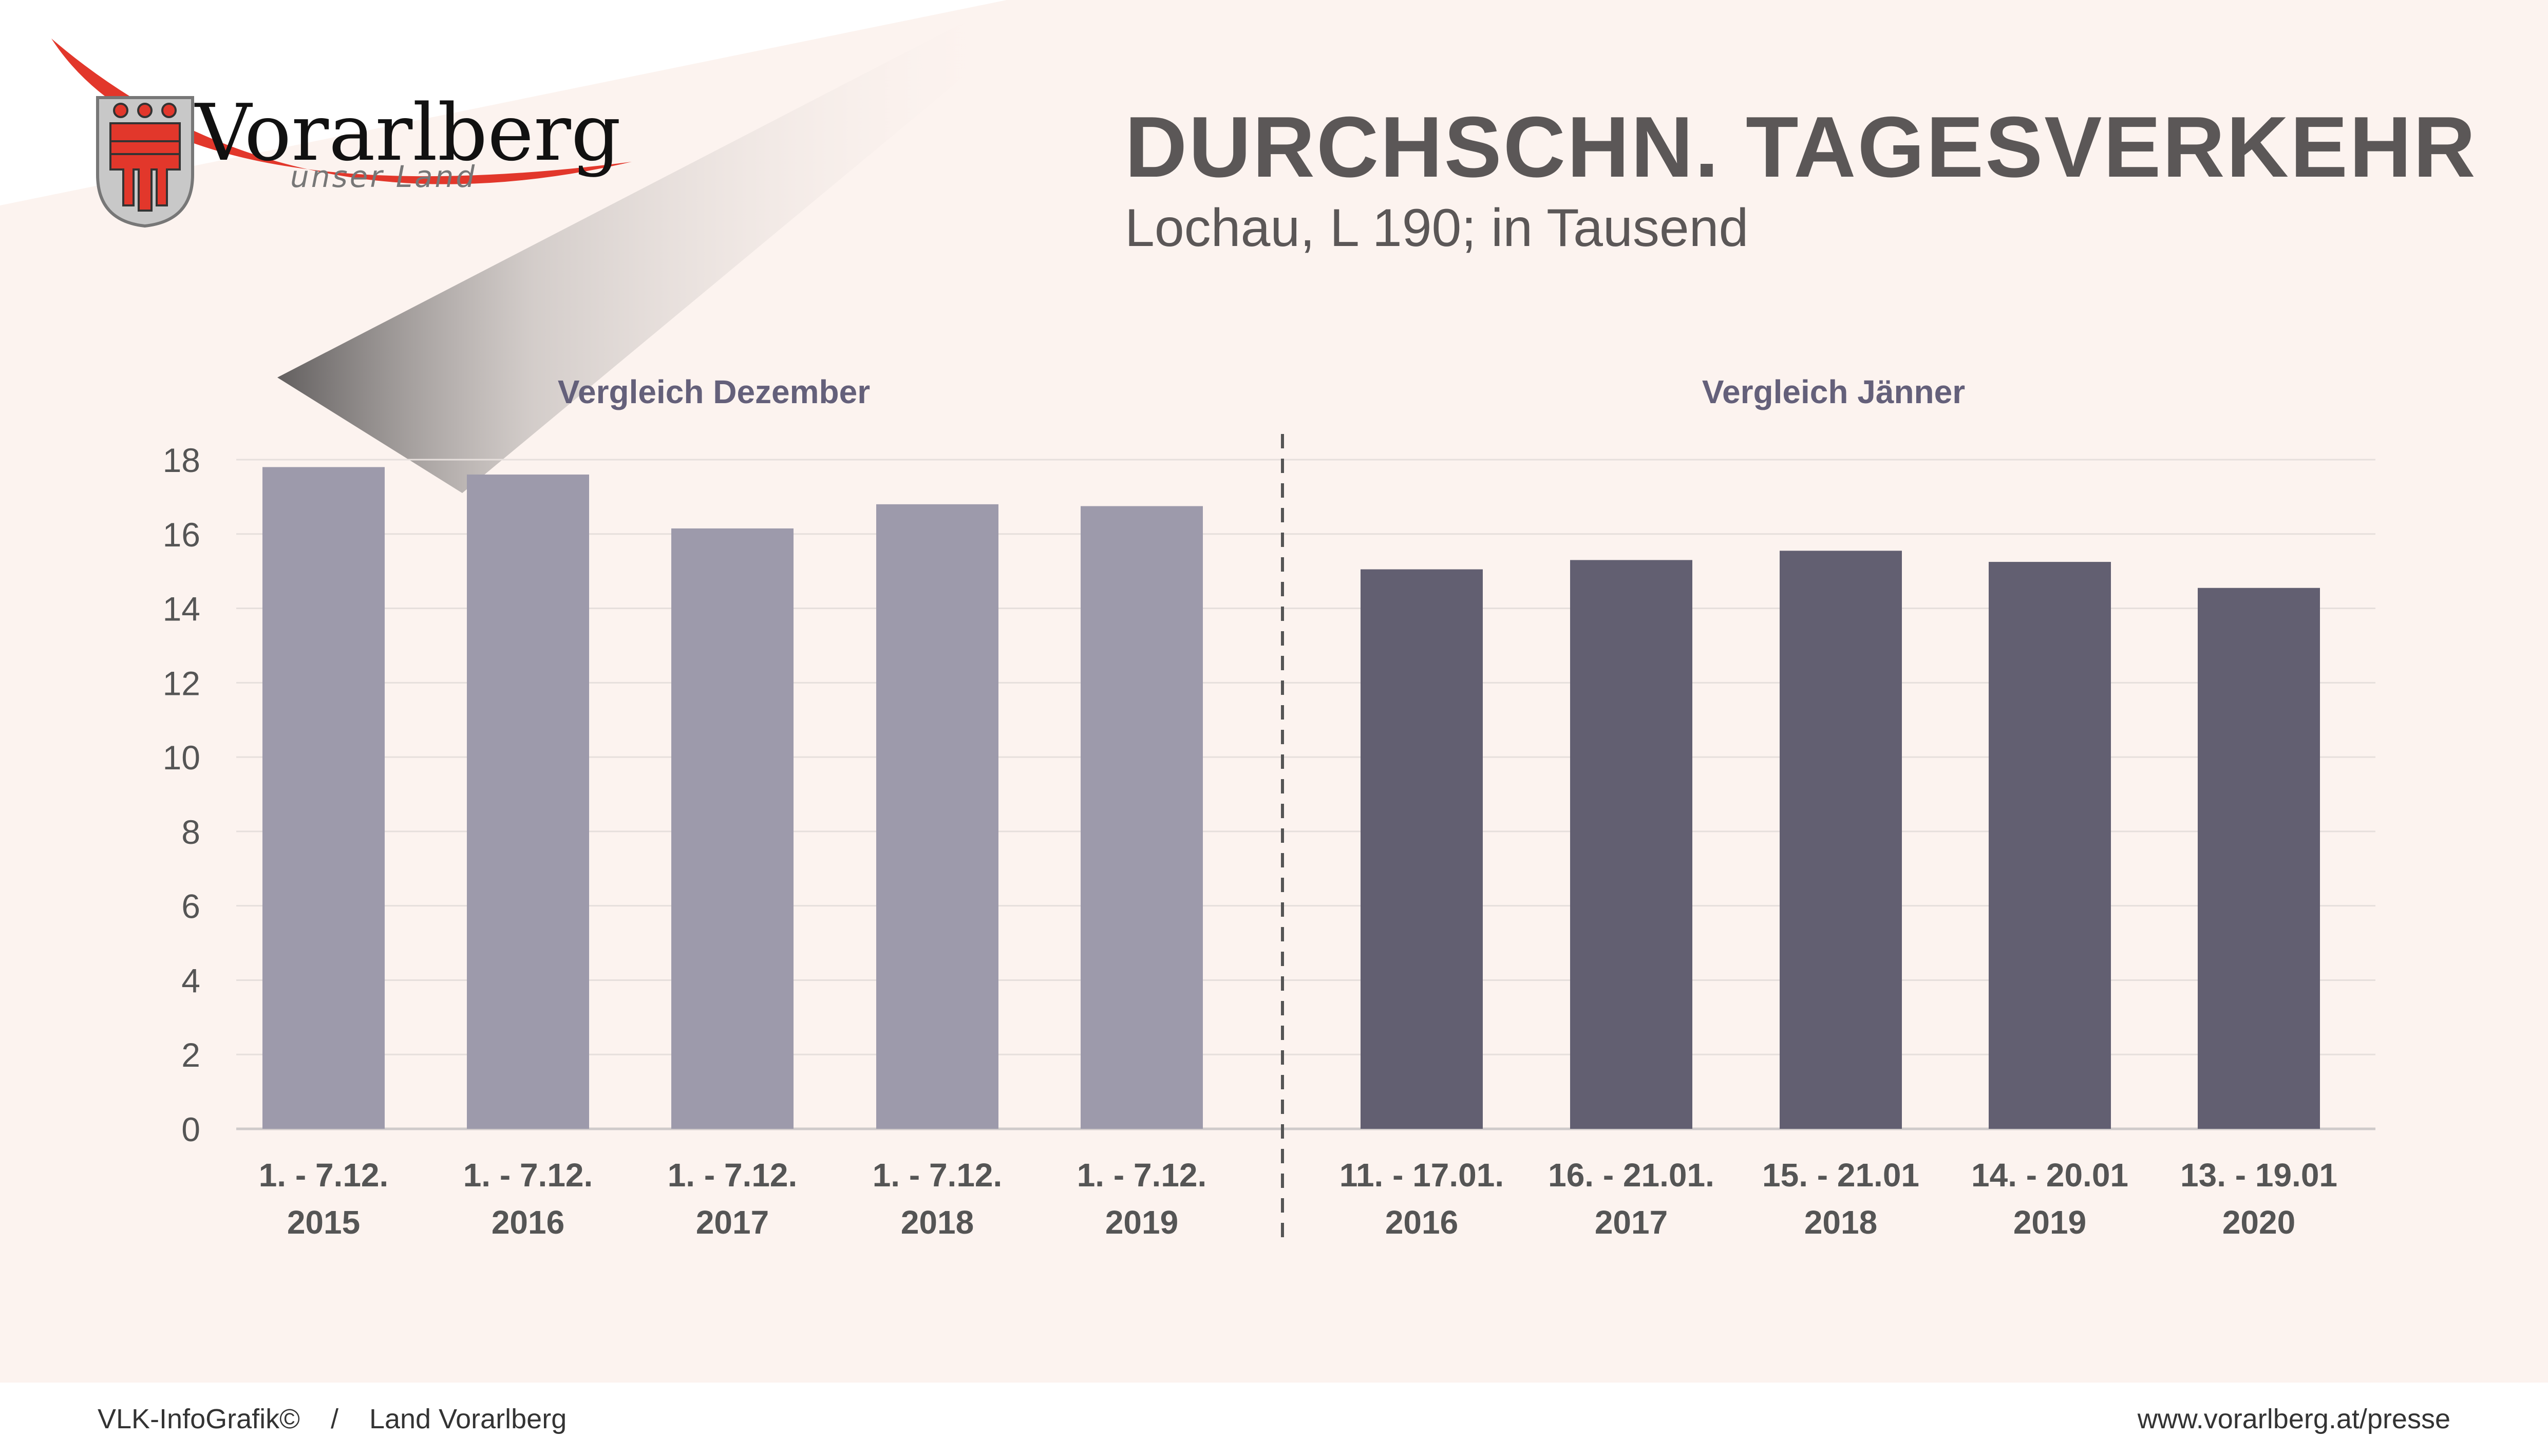 The width and height of the screenshot is (2548, 1456). What do you see at coordinates (1833, 392) in the screenshot?
I see `group-label: Vergleich Jänner` at bounding box center [1833, 392].